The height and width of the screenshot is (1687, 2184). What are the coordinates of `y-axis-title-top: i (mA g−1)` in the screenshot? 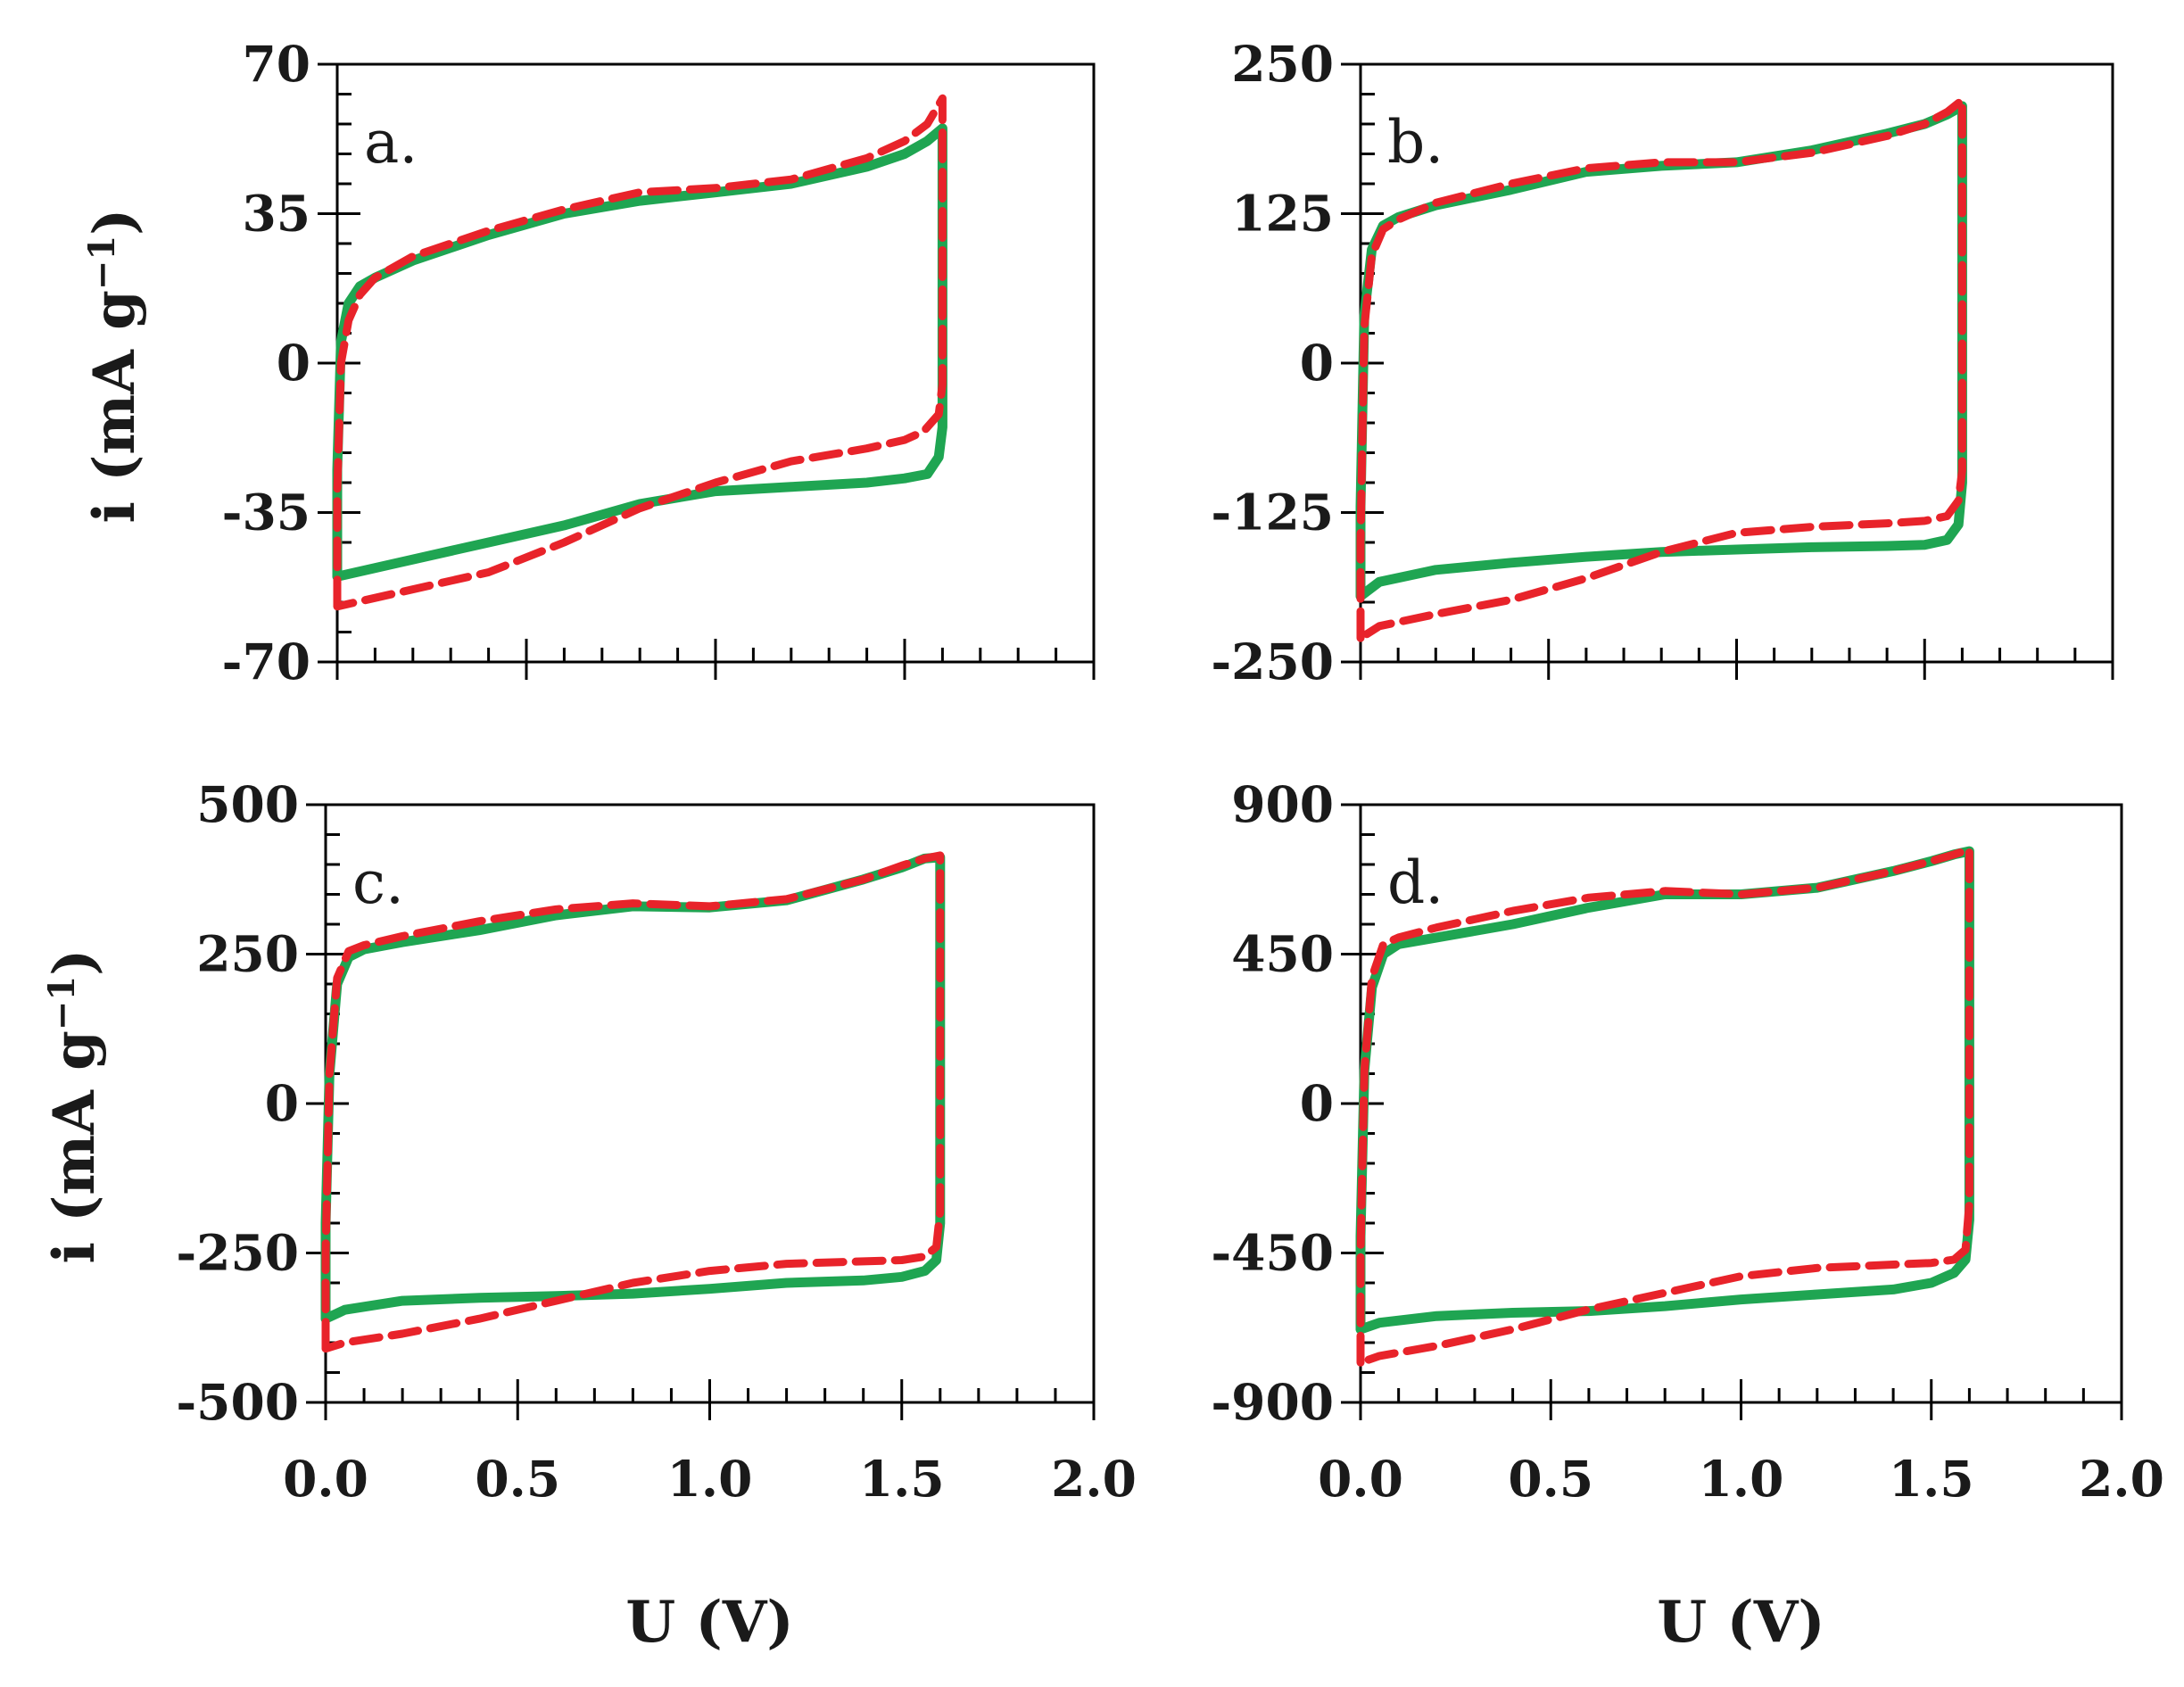 It's located at (114, 367).